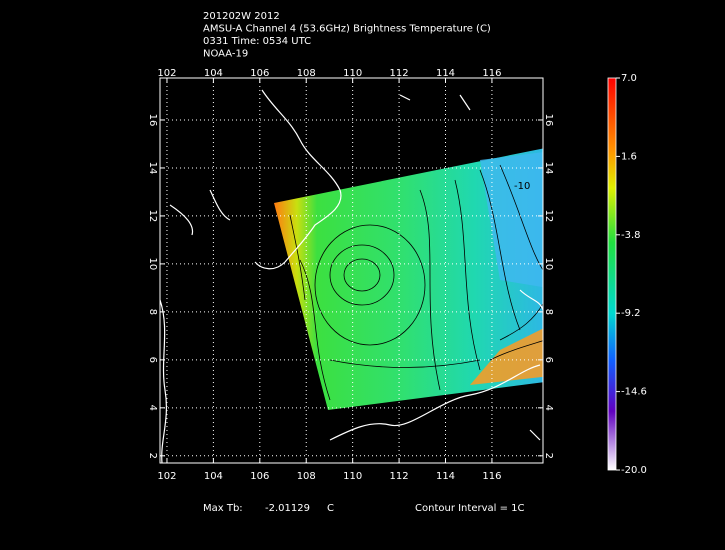 This screenshot has height=550, width=725. What do you see at coordinates (152, 120) in the screenshot?
I see `y-tick-label-left: 16` at bounding box center [152, 120].